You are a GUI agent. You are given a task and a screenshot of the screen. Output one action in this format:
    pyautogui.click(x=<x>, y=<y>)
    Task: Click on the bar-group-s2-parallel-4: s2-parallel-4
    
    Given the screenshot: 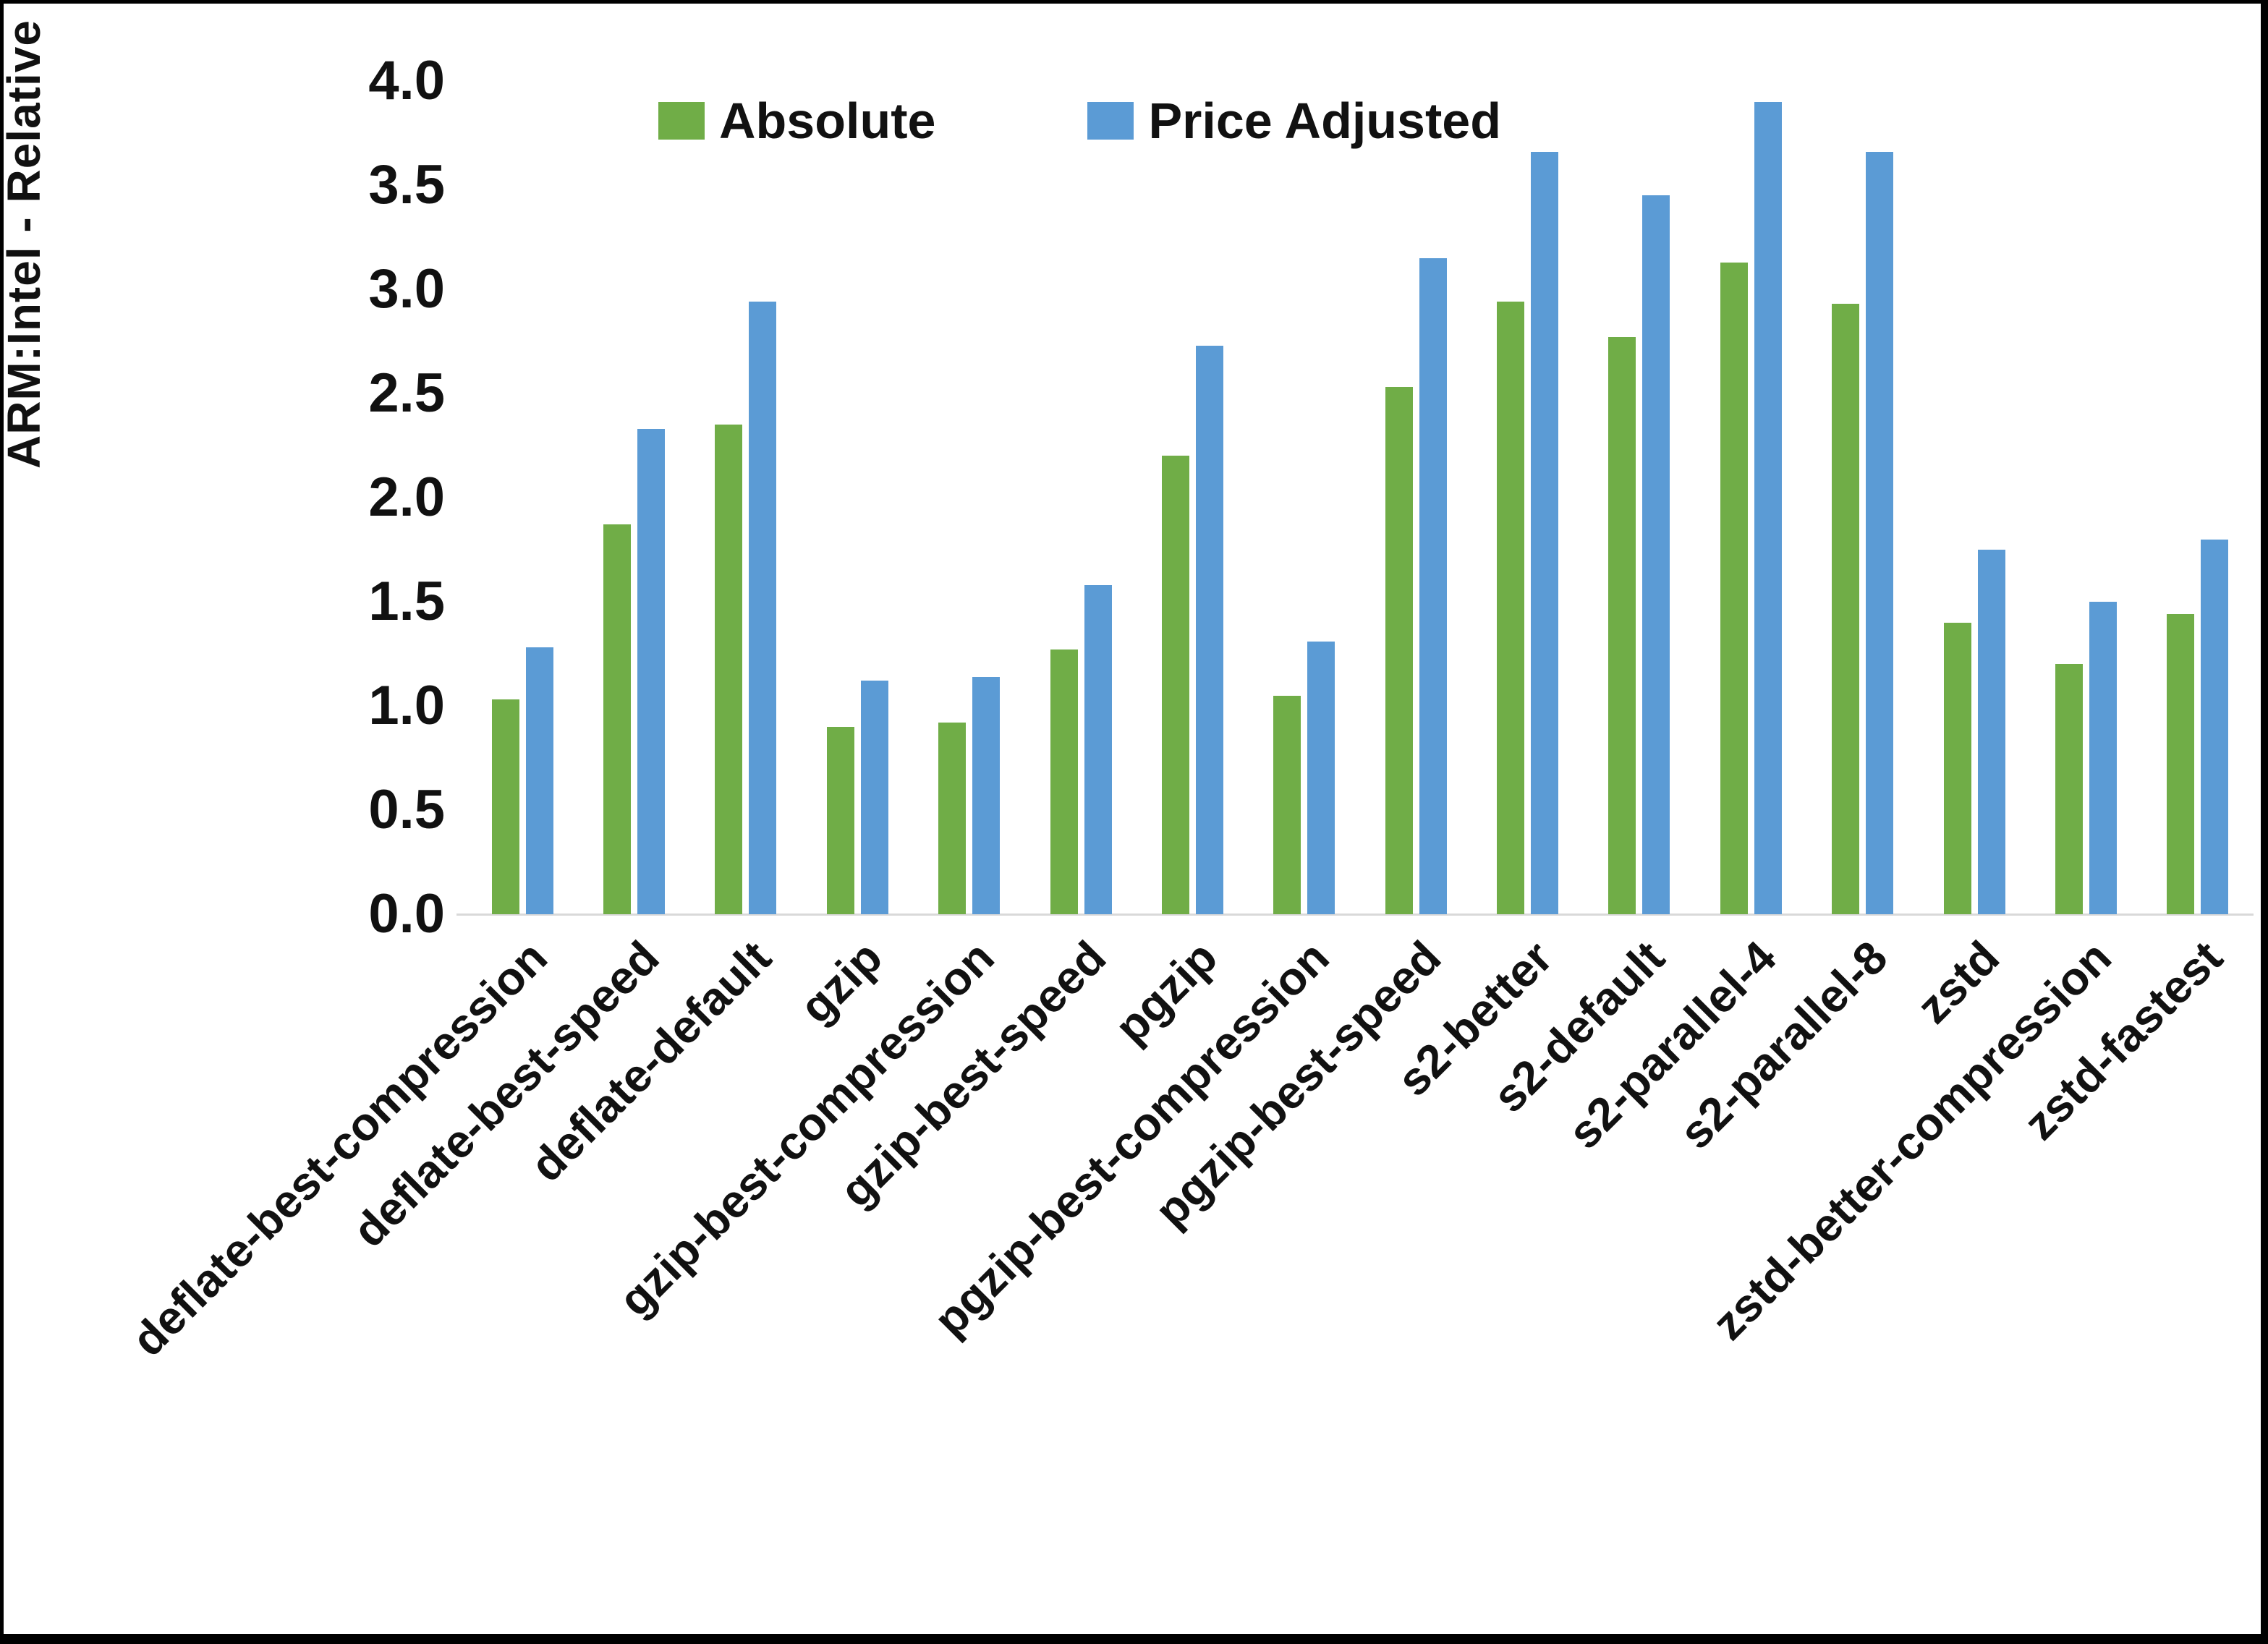 What is the action you would take?
    pyautogui.click(x=1682, y=620)
    